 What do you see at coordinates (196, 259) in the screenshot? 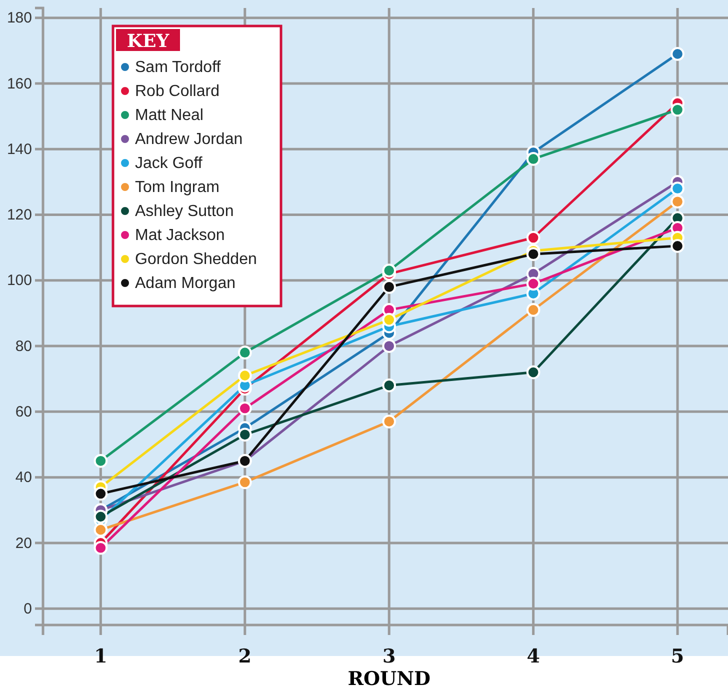
I see `legend-label: Gordon Shedden` at bounding box center [196, 259].